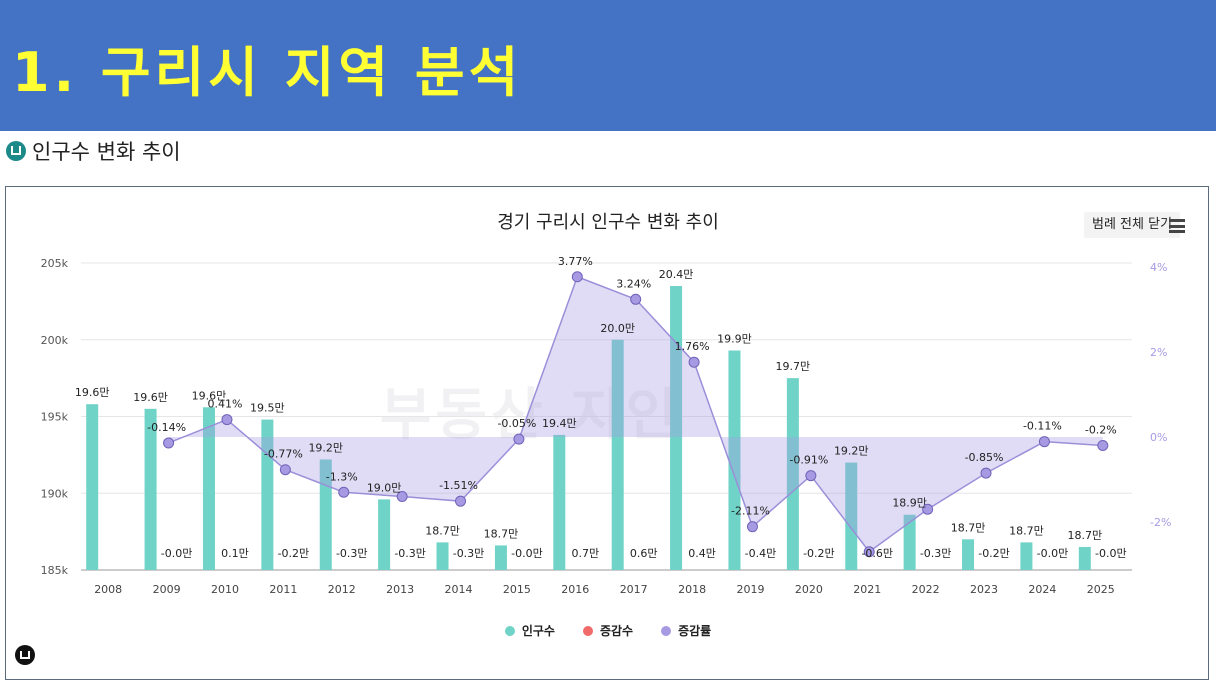 Image resolution: width=1216 pixels, height=684 pixels. What do you see at coordinates (808, 460) in the screenshot?
I see `rate-label: -0.91%` at bounding box center [808, 460].